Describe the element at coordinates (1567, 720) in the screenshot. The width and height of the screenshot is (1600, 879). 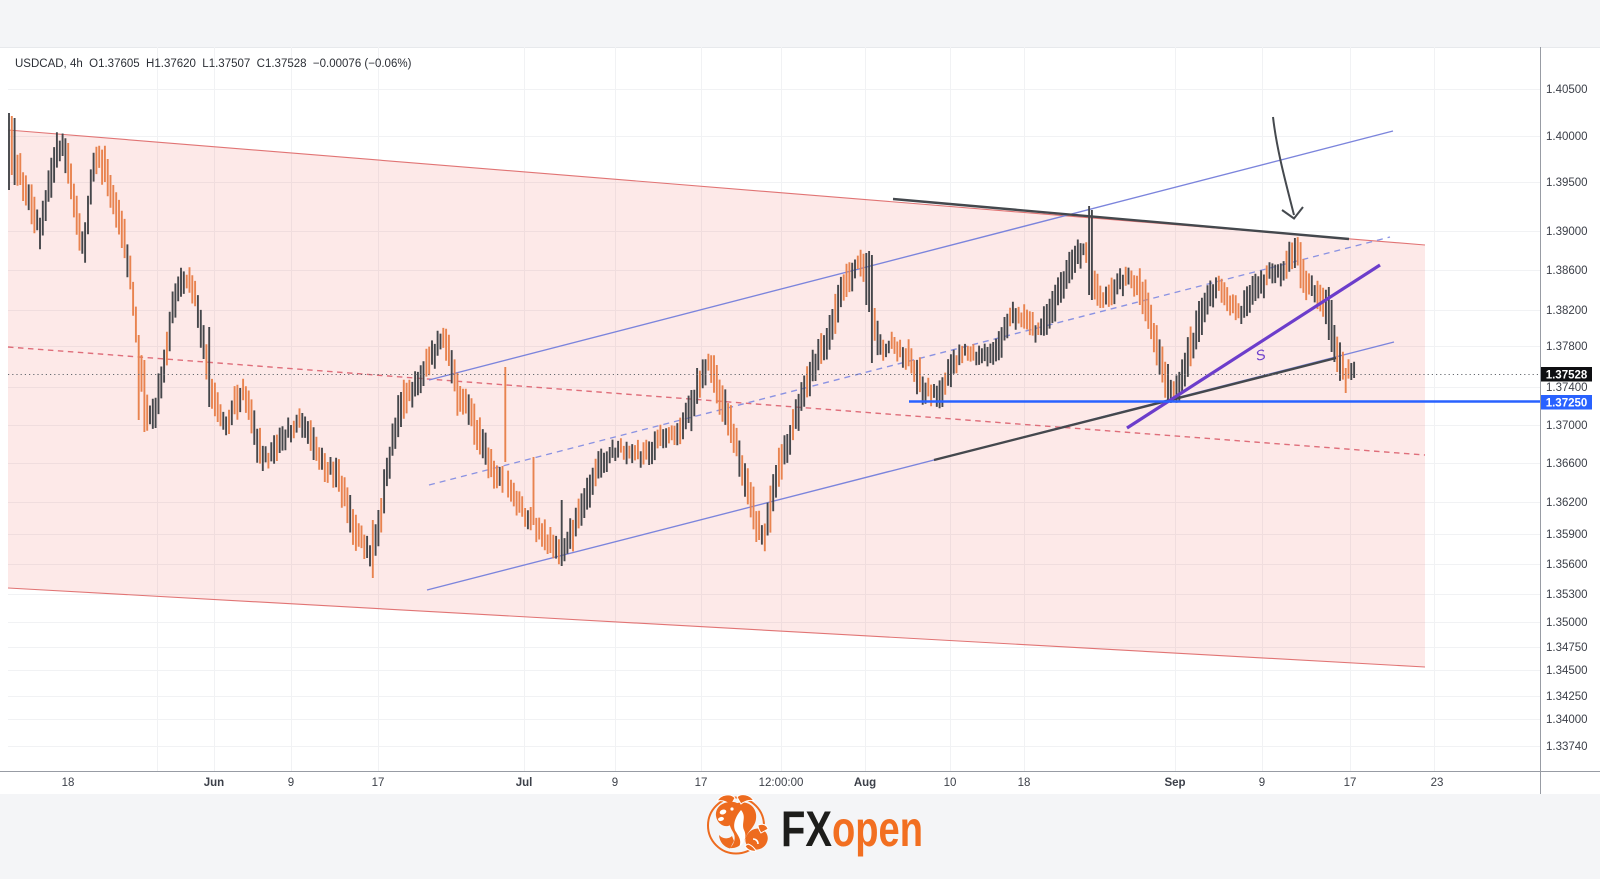
I see `svg-text: 1.34000` at that location.